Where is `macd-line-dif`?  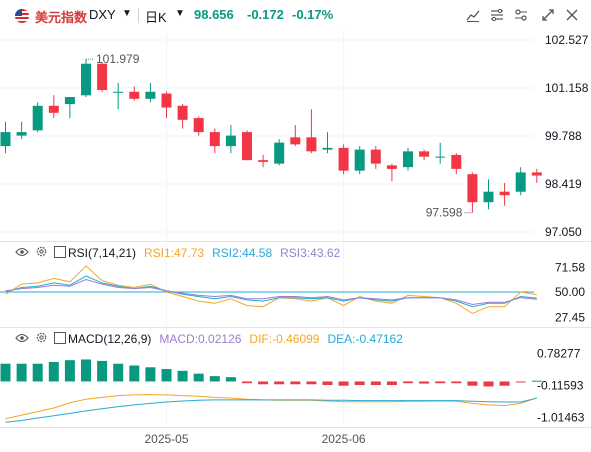
macd-line-dif is located at coordinates (271, 407).